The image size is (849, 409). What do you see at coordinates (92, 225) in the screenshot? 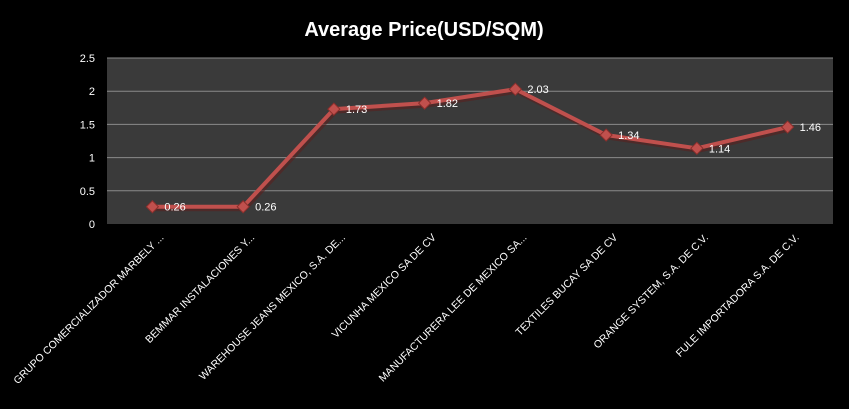
I see `y-tick-label: 0` at bounding box center [92, 225].